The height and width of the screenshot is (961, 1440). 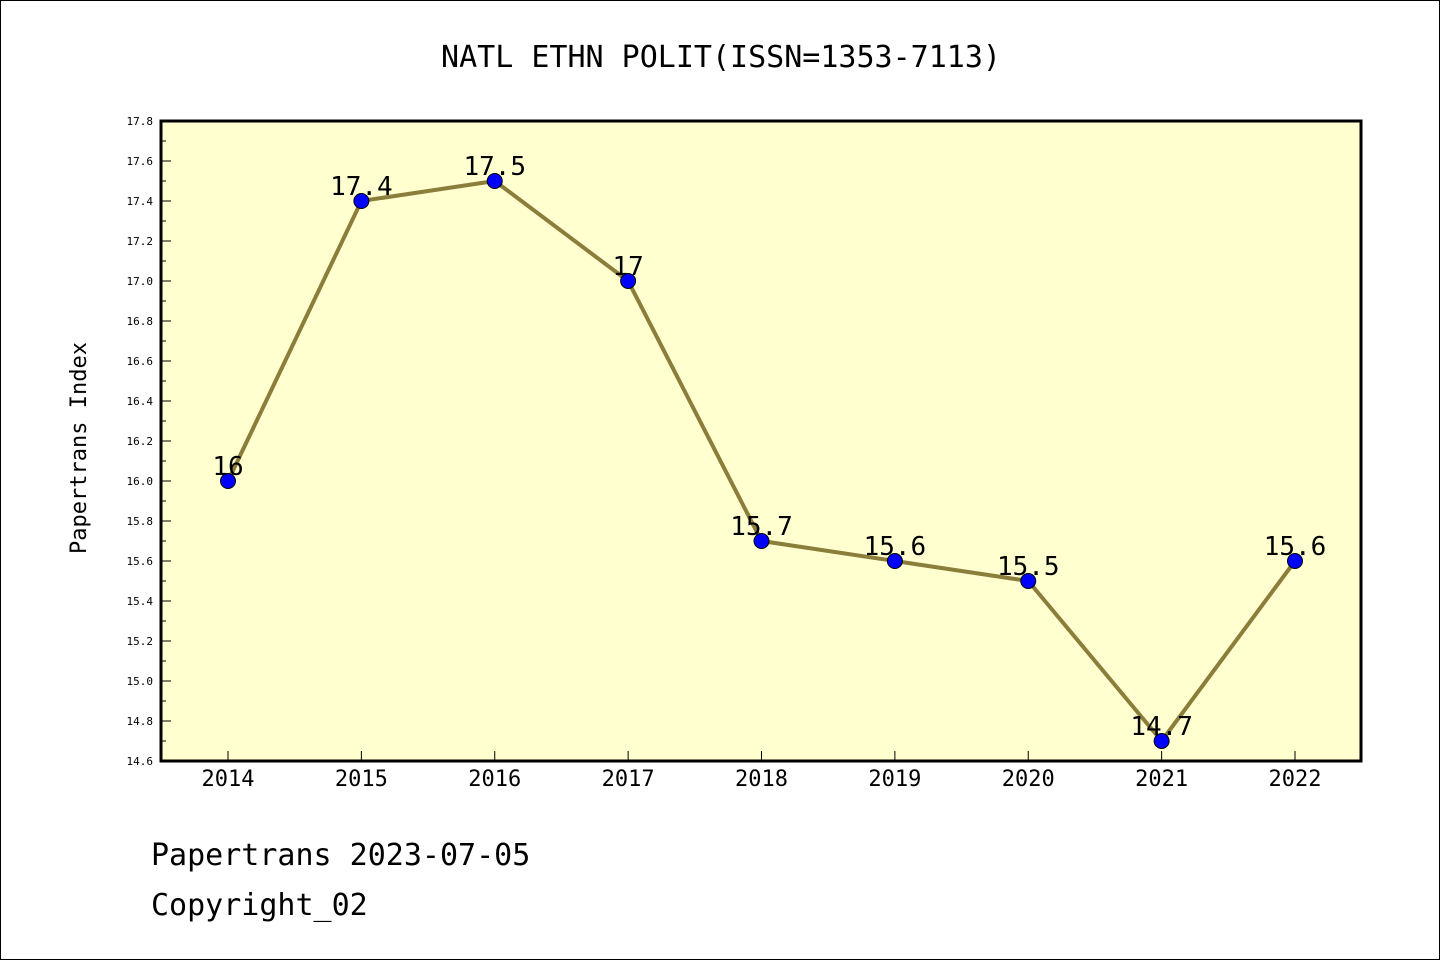 I want to click on x-tick-label: 2016, so click(x=494, y=779).